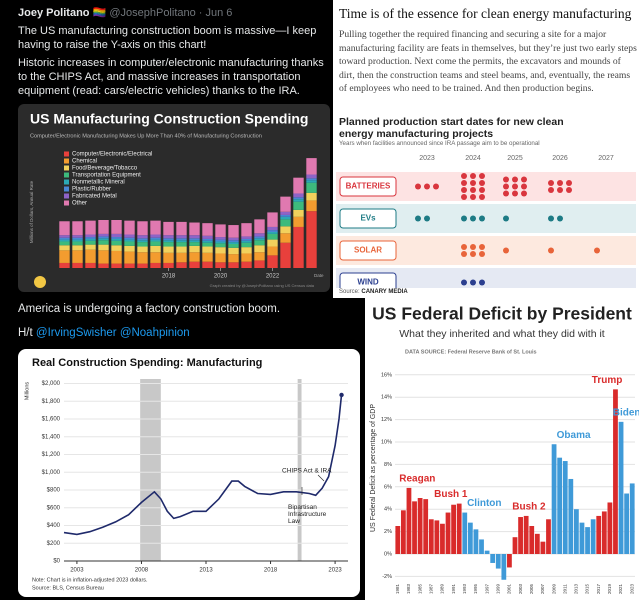 The image size is (639, 600). What do you see at coordinates (84, 162) in the screenshot?
I see `legend-label: Chemical` at bounding box center [84, 162].